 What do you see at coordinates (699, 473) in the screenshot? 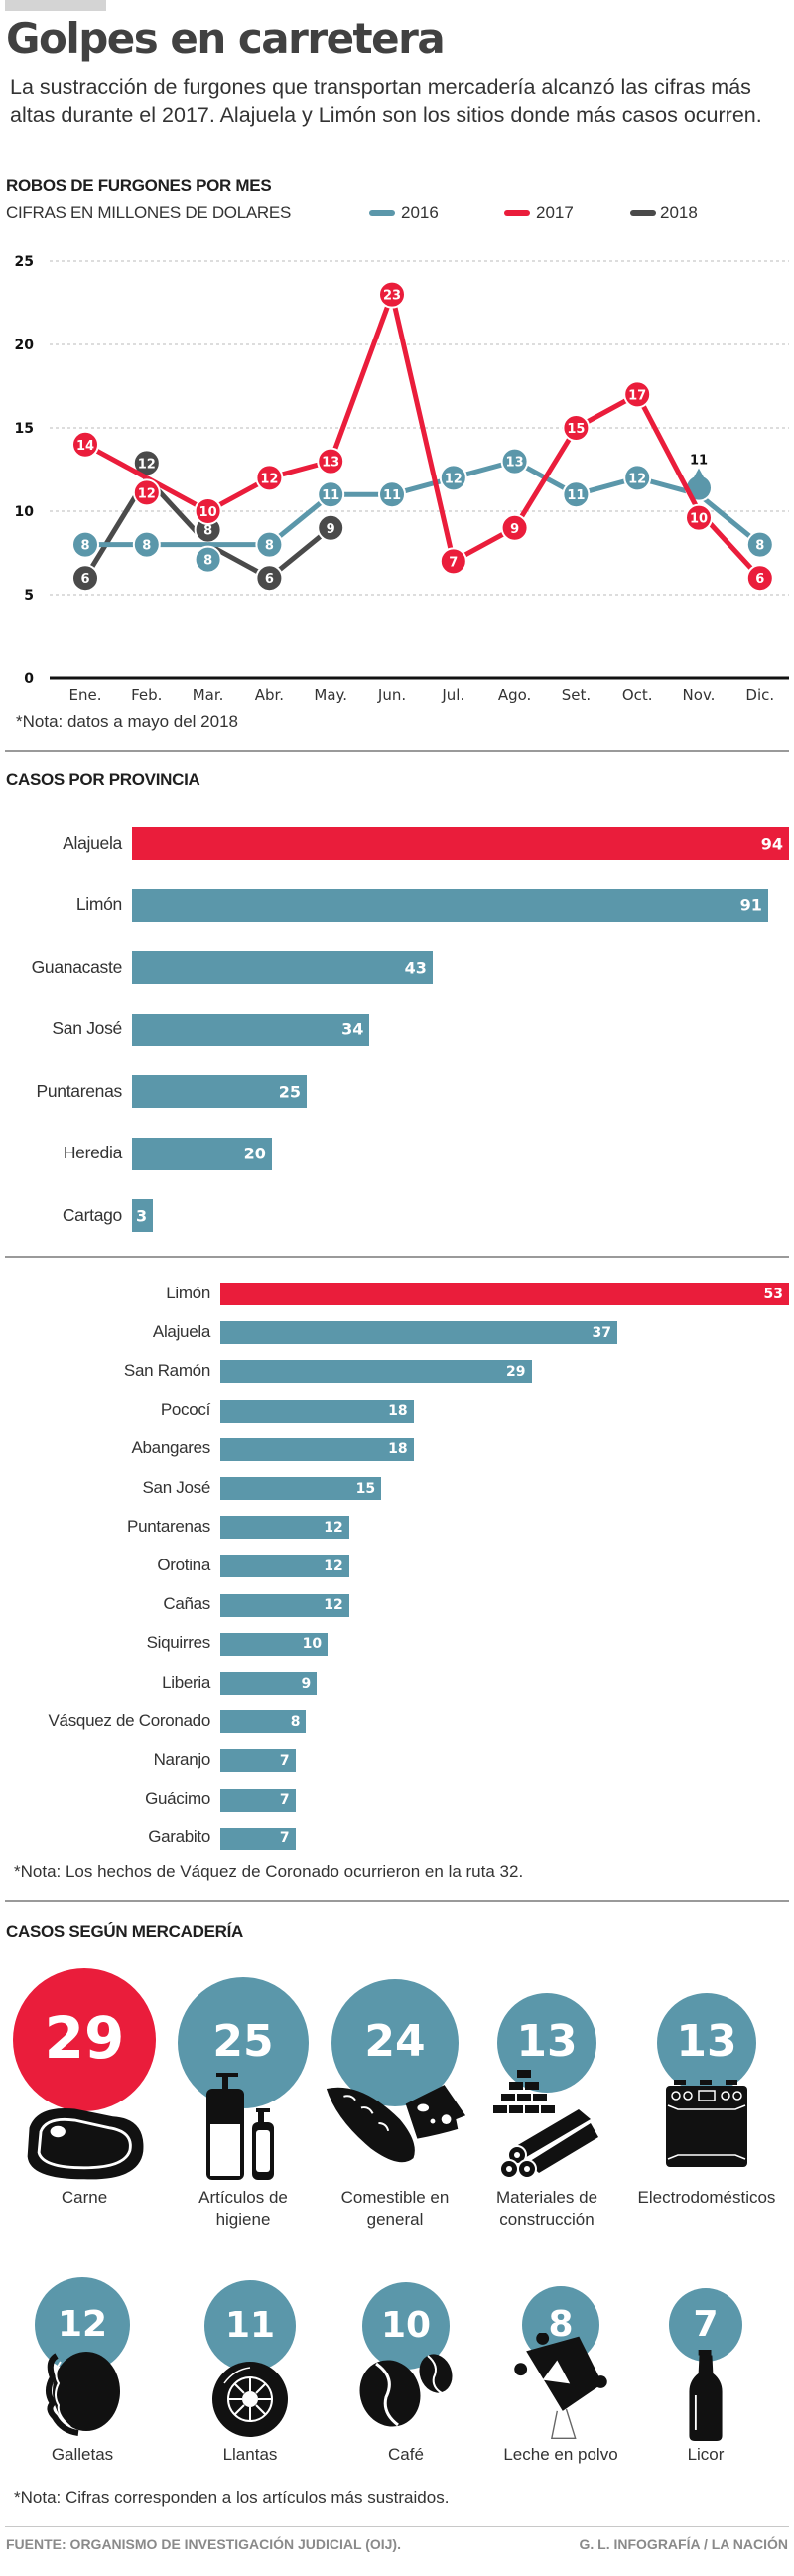
I see `data-point-pin` at bounding box center [699, 473].